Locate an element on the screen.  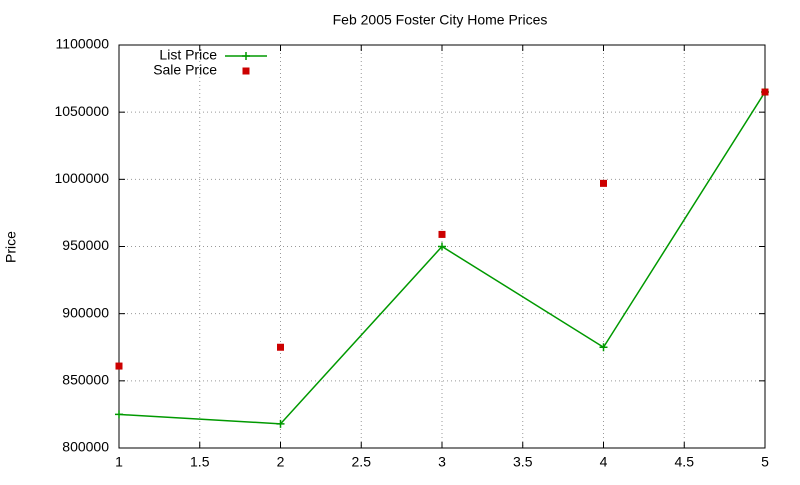
y-tick-label: 850000 is located at coordinates (85, 380).